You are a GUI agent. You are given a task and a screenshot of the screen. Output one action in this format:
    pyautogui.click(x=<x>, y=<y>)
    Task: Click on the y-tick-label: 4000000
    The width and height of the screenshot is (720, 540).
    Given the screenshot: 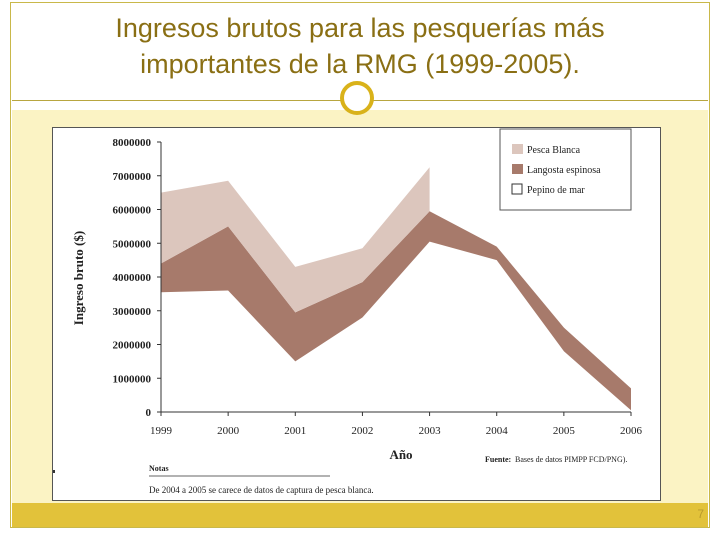 What is the action you would take?
    pyautogui.click(x=132, y=278)
    